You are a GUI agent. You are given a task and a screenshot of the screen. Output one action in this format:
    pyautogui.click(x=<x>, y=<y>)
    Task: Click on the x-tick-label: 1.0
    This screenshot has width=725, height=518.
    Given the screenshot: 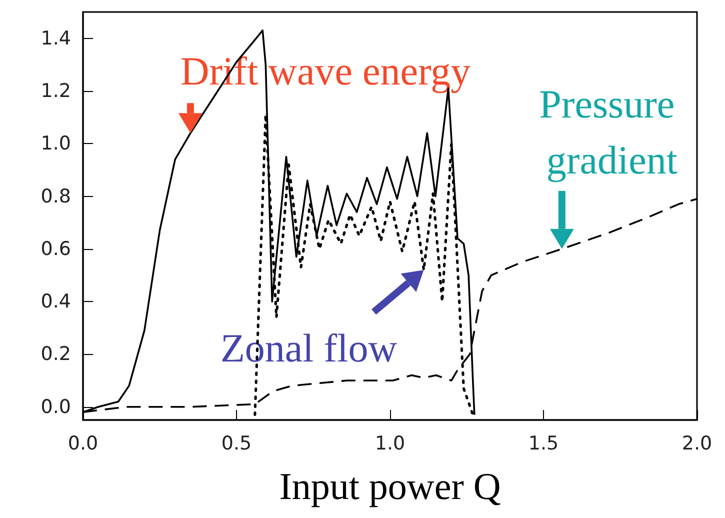 What is the action you would take?
    pyautogui.click(x=390, y=443)
    